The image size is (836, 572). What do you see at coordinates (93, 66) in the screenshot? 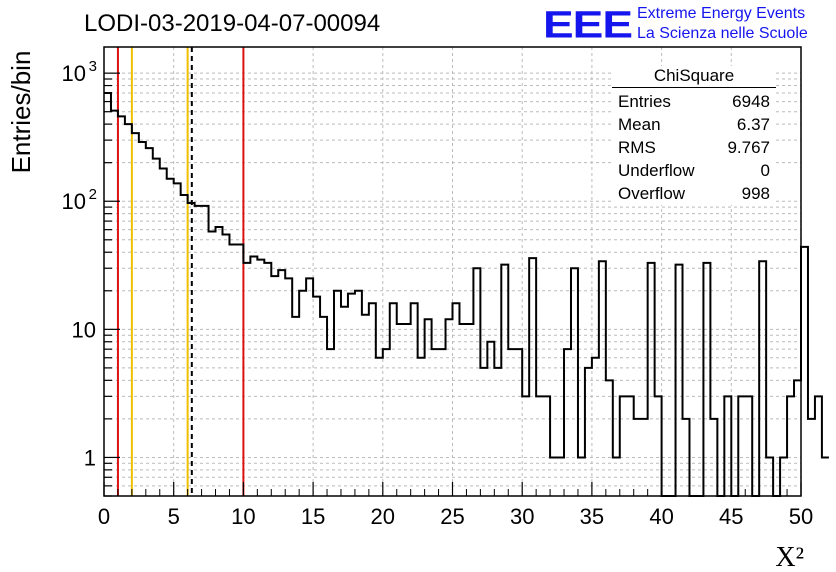
I see `y-tick-exponent: 3` at bounding box center [93, 66].